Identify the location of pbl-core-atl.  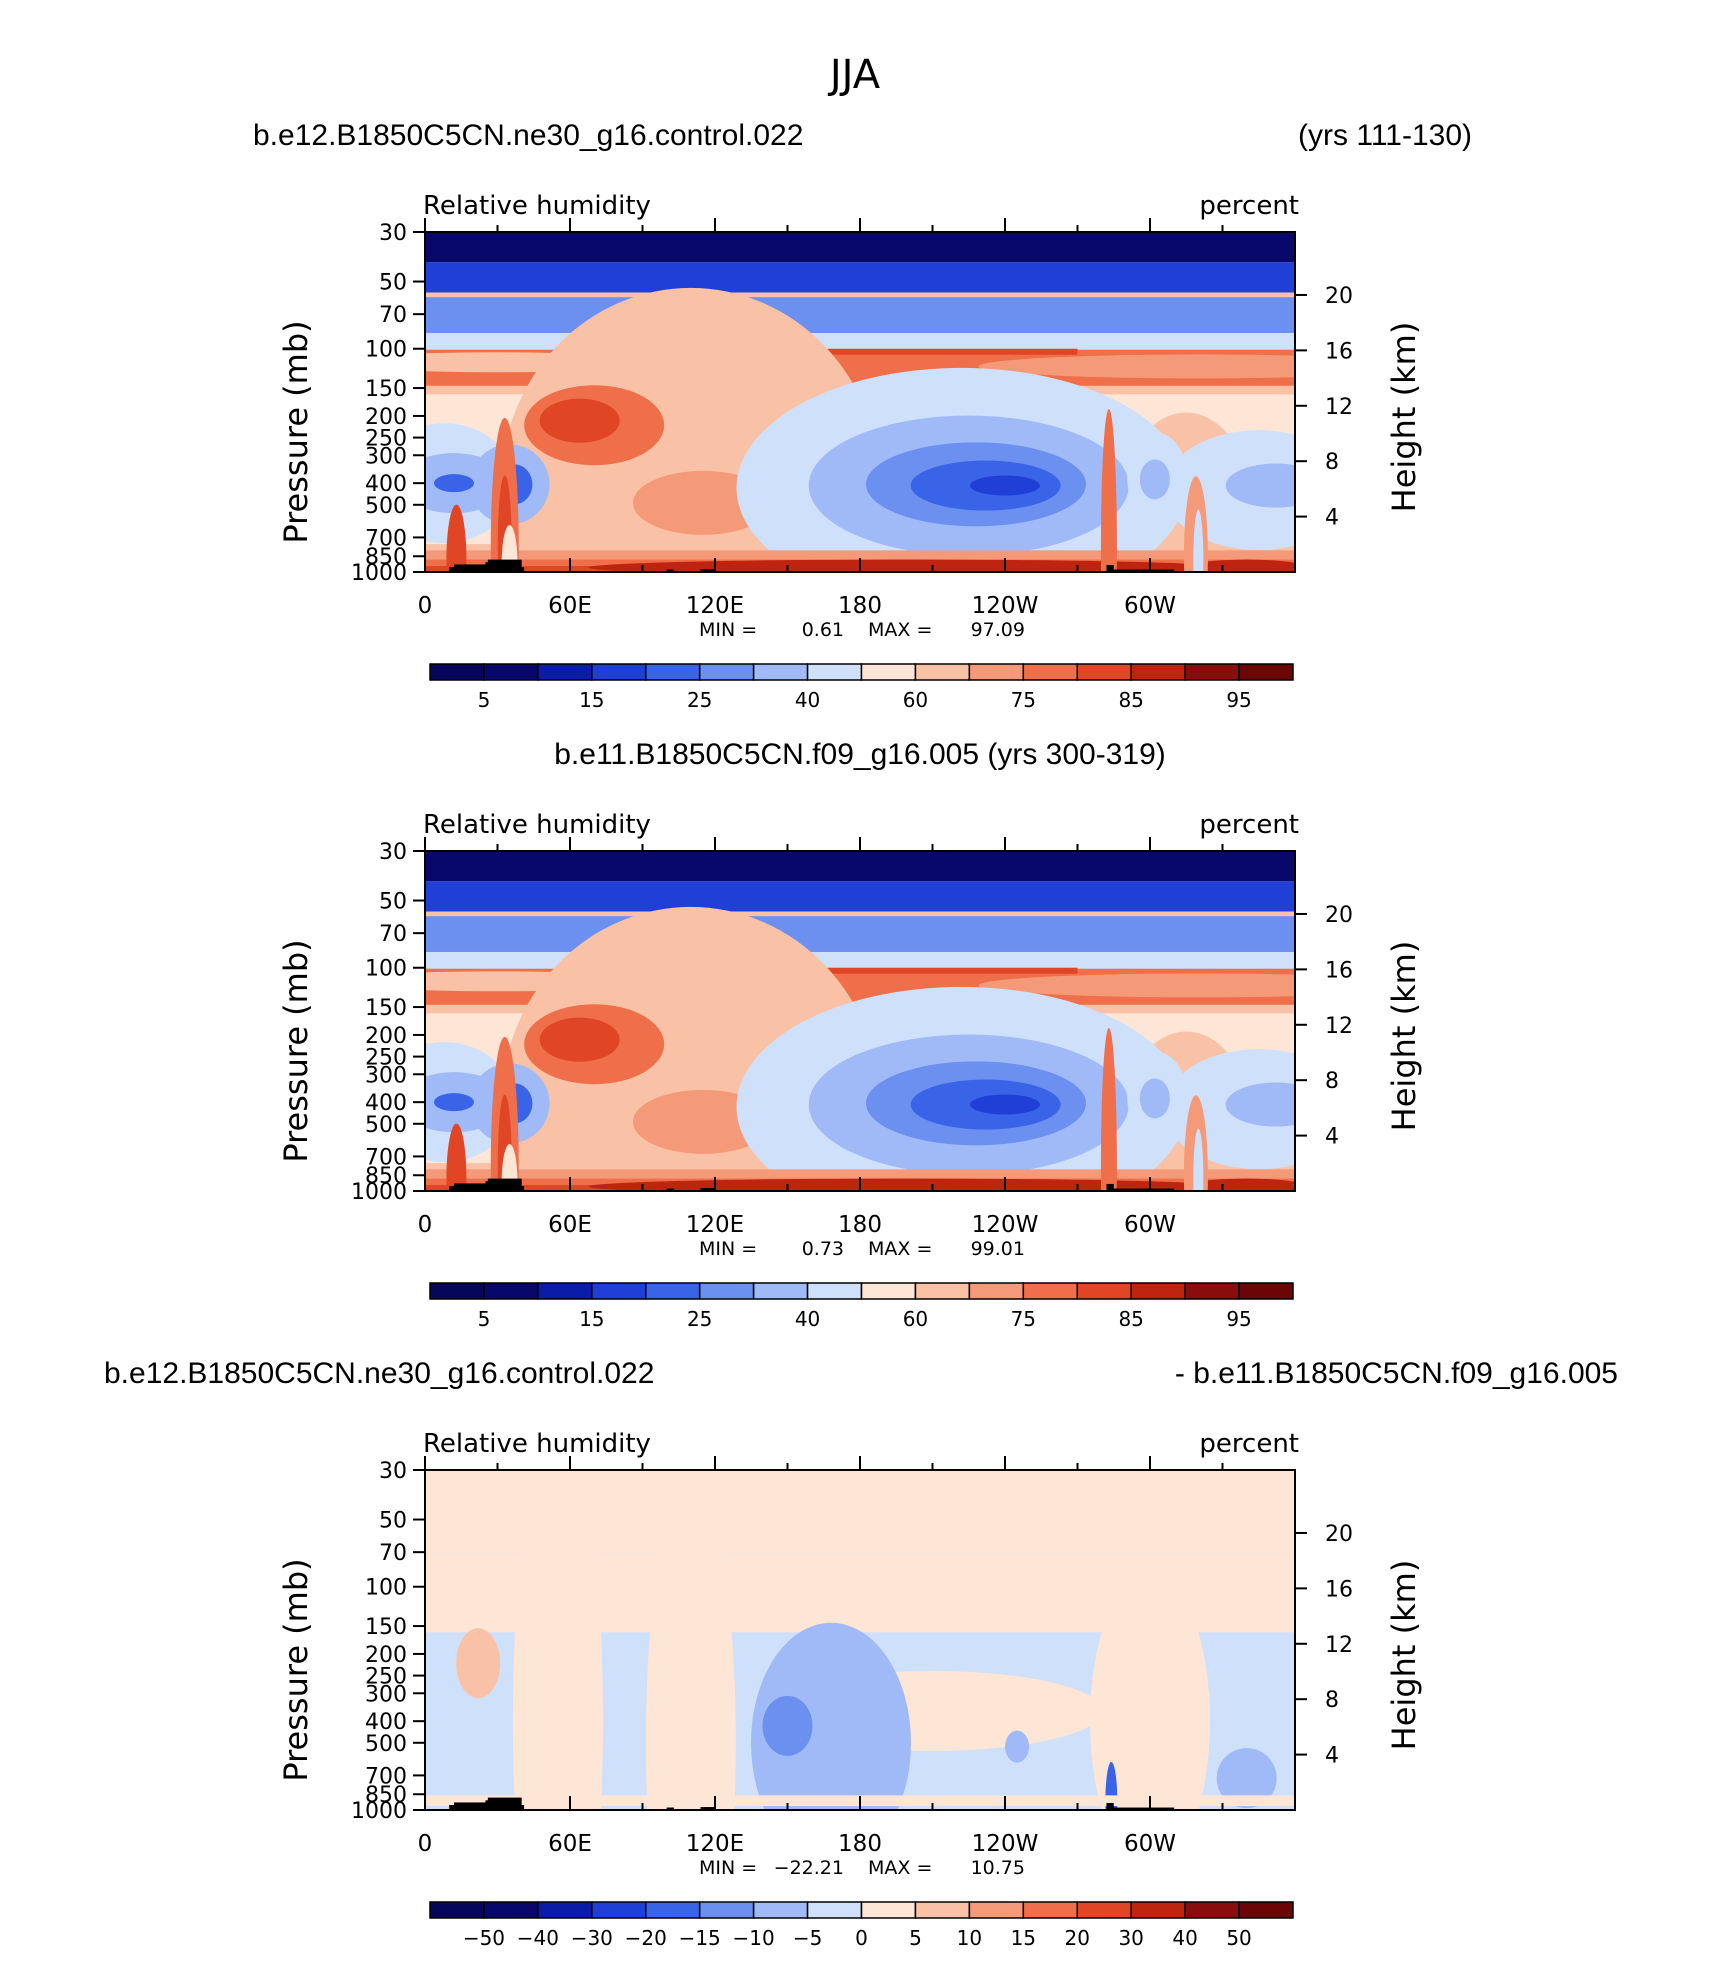
(1240, 1184).